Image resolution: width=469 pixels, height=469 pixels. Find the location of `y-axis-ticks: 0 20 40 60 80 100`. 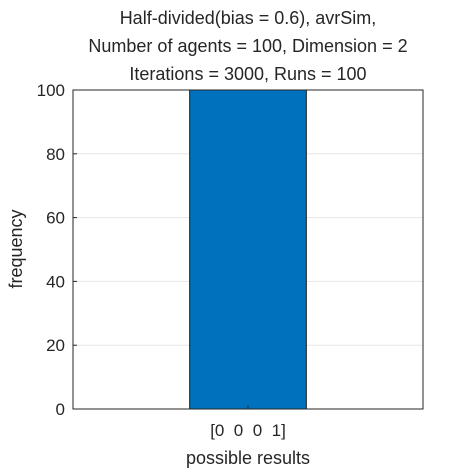

y-axis-ticks: 0 20 40 60 80 100 is located at coordinates (57, 250).